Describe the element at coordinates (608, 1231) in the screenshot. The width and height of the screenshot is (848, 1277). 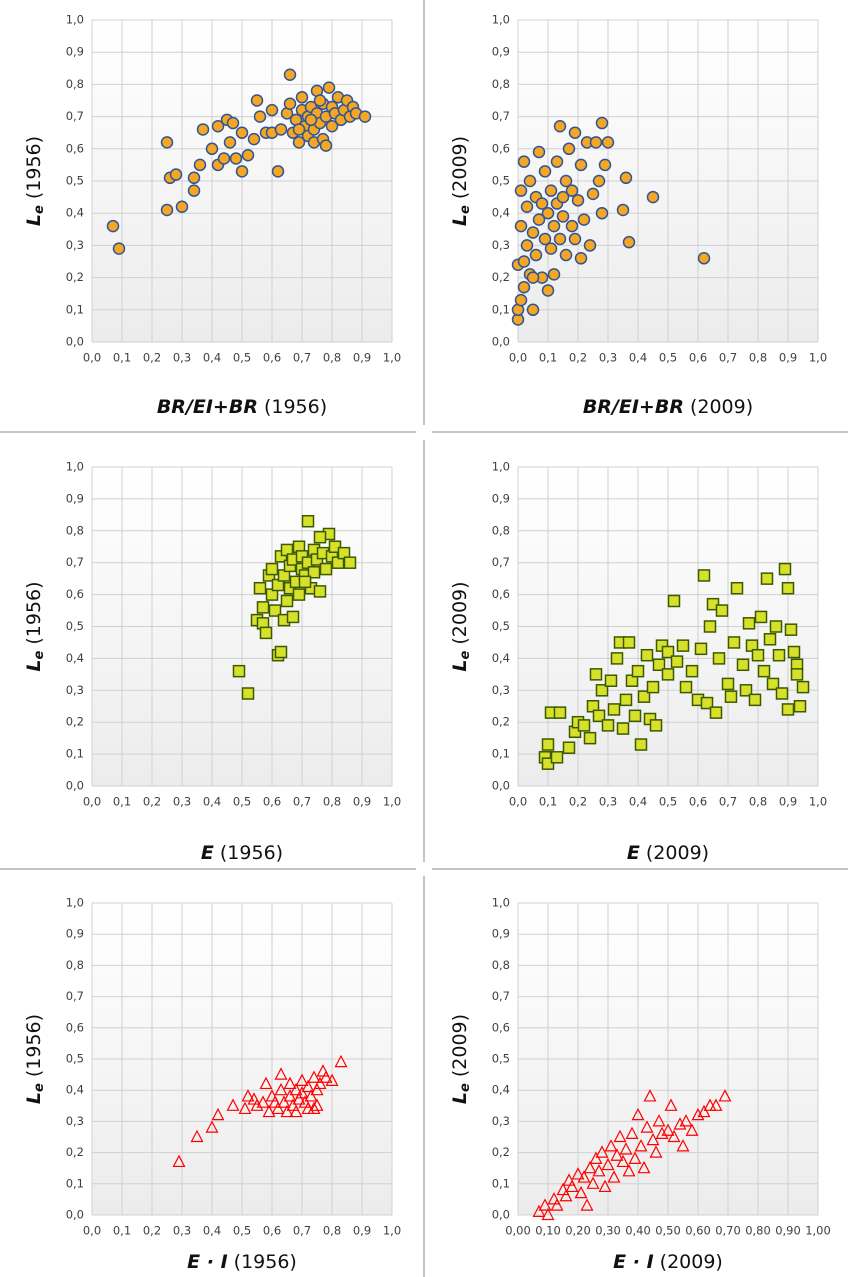
I see `x-tick-label: 0,30` at that location.